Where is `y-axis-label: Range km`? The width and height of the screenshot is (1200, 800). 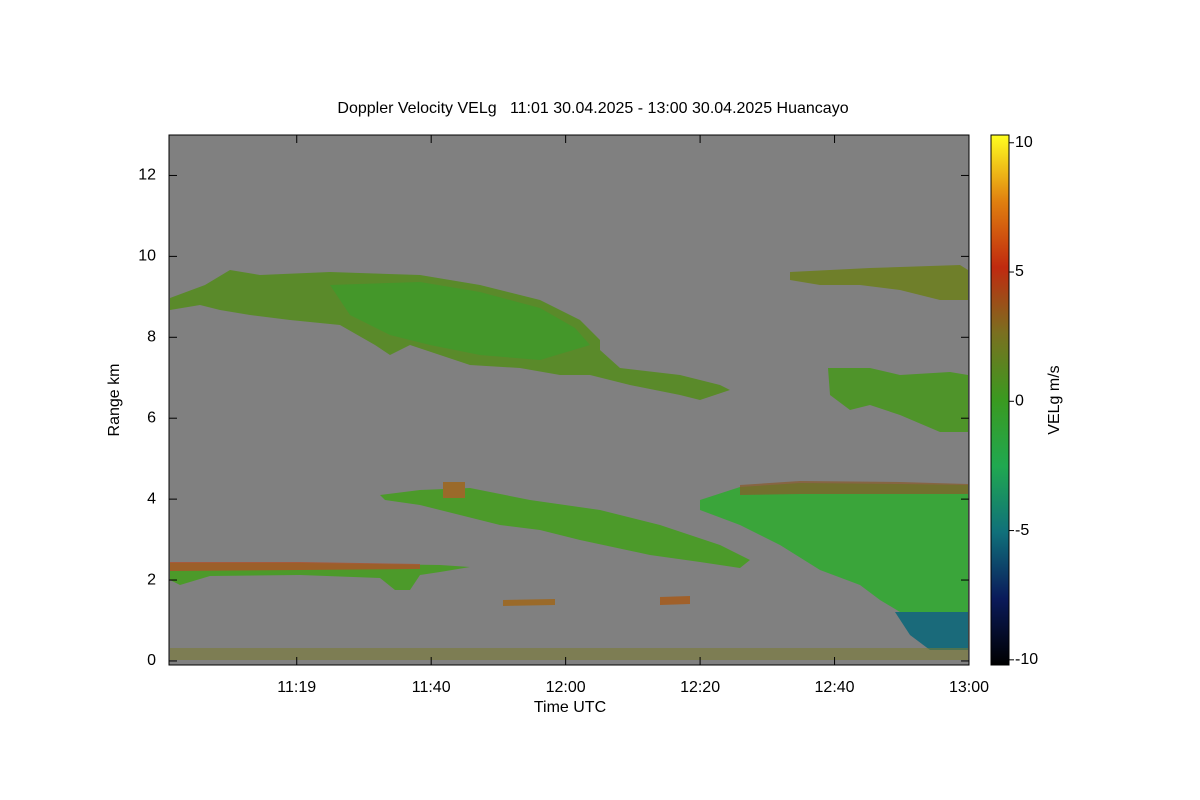 y-axis-label: Range km is located at coordinates (114, 400).